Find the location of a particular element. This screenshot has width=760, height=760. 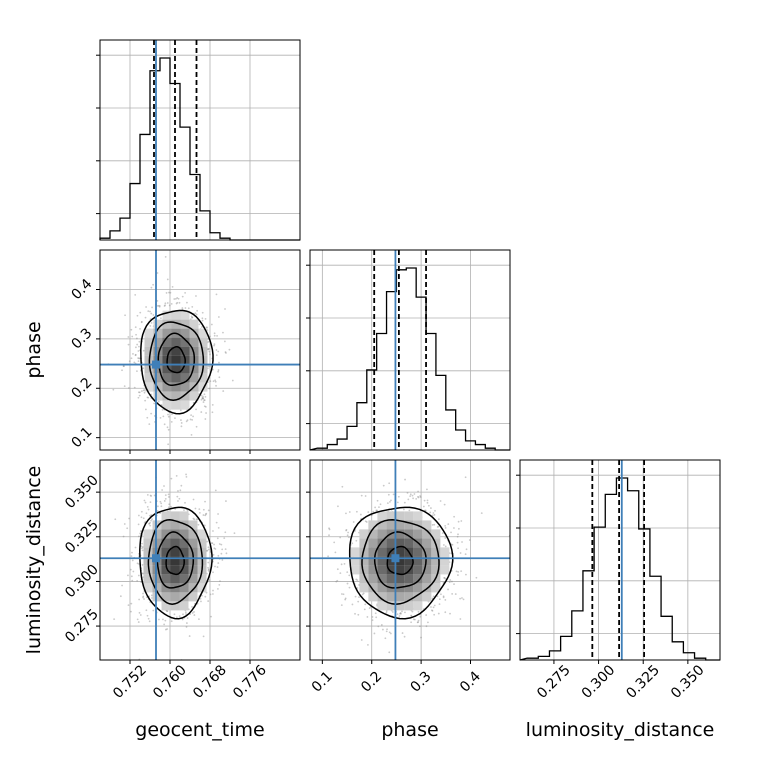

x-tick-label: 0.768 is located at coordinates (210, 682).